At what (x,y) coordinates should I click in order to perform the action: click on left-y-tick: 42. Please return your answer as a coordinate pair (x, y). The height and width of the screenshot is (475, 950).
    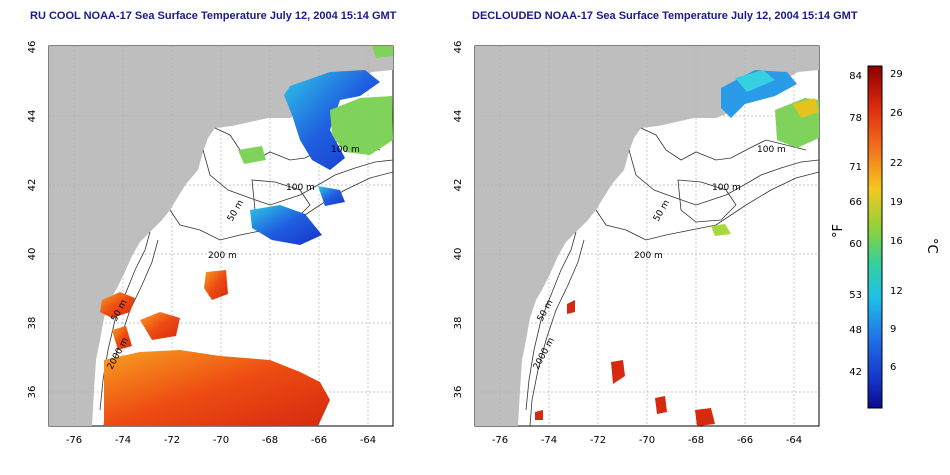
    Looking at the image, I should click on (32, 185).